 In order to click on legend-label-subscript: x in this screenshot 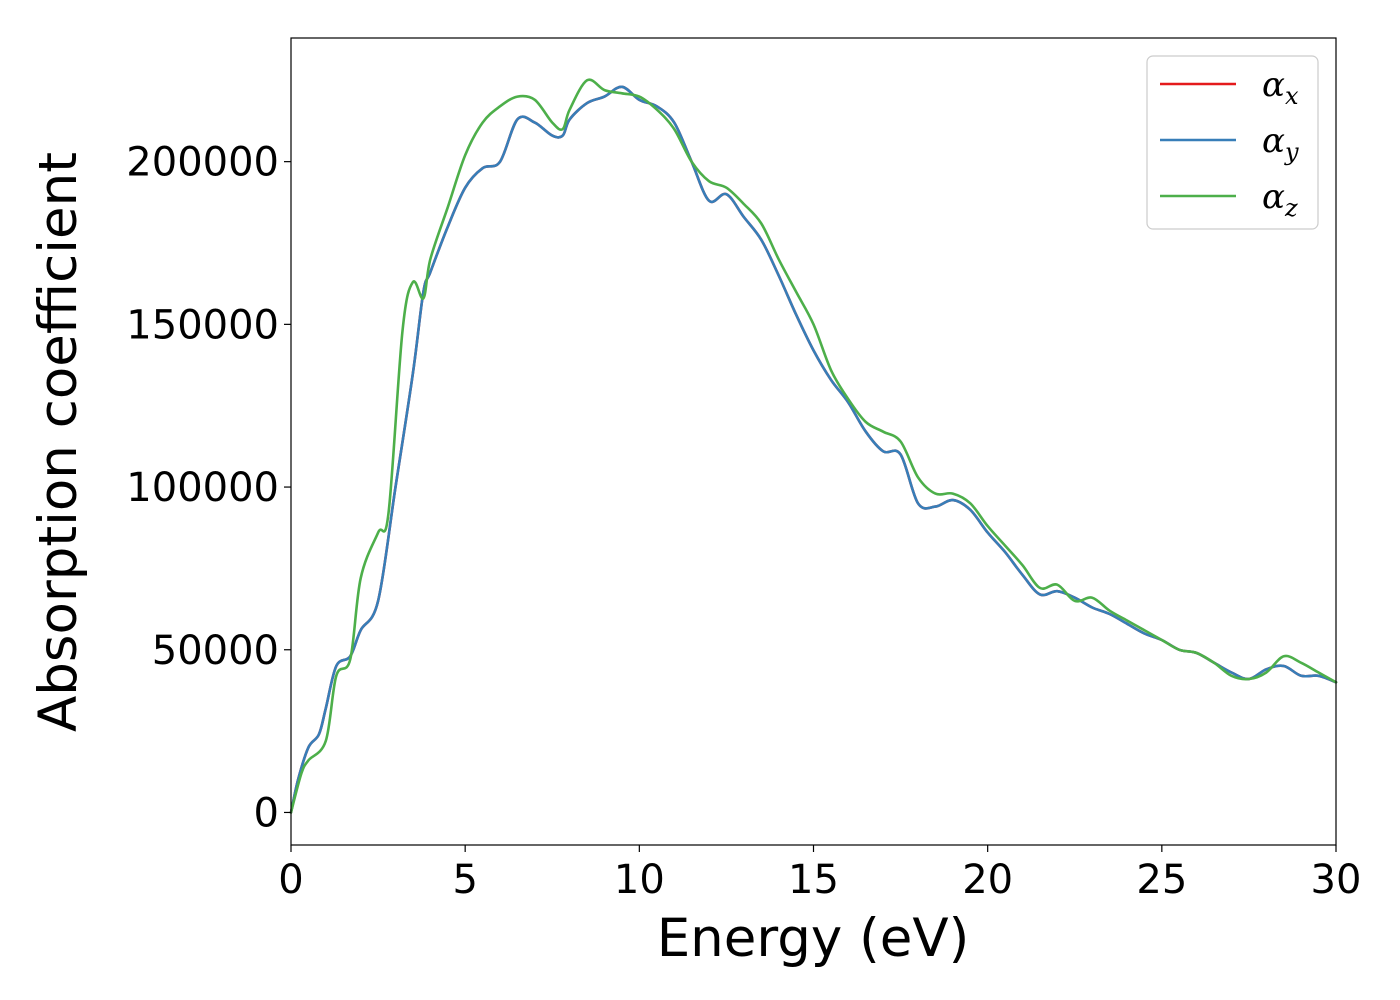, I will do `click(1292, 96)`.